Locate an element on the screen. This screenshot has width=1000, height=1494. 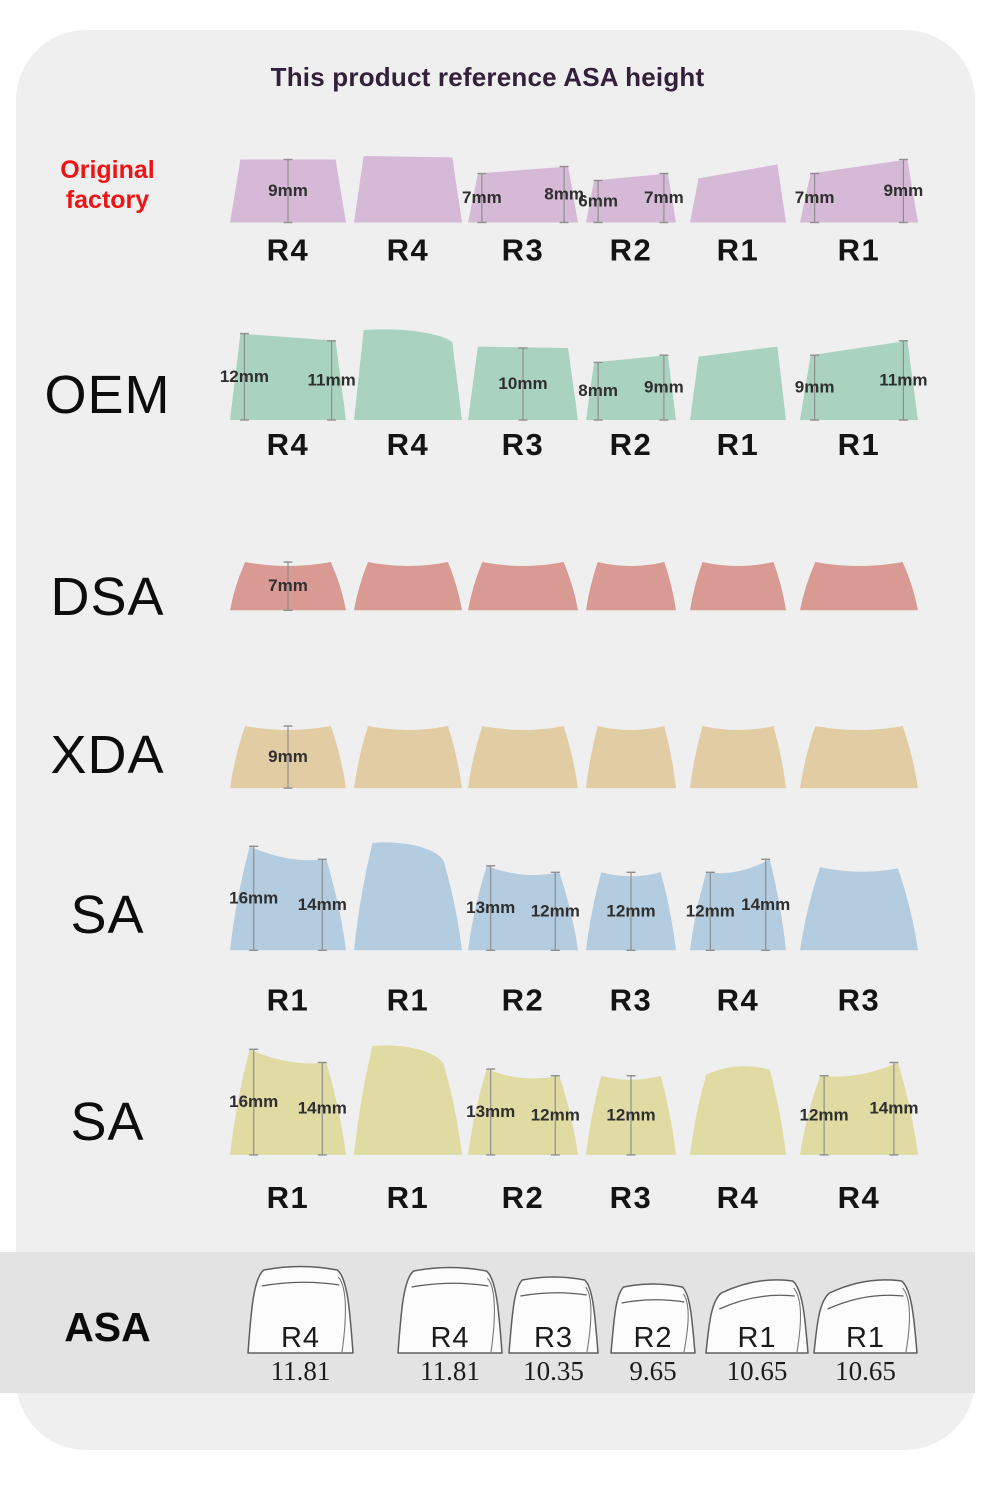
sa-blue-caps: 16mm 14mm R1 R1 13mm 12mm R2 12mm R3 12mm 14mm R4 R3 is located at coordinates (573, 929).